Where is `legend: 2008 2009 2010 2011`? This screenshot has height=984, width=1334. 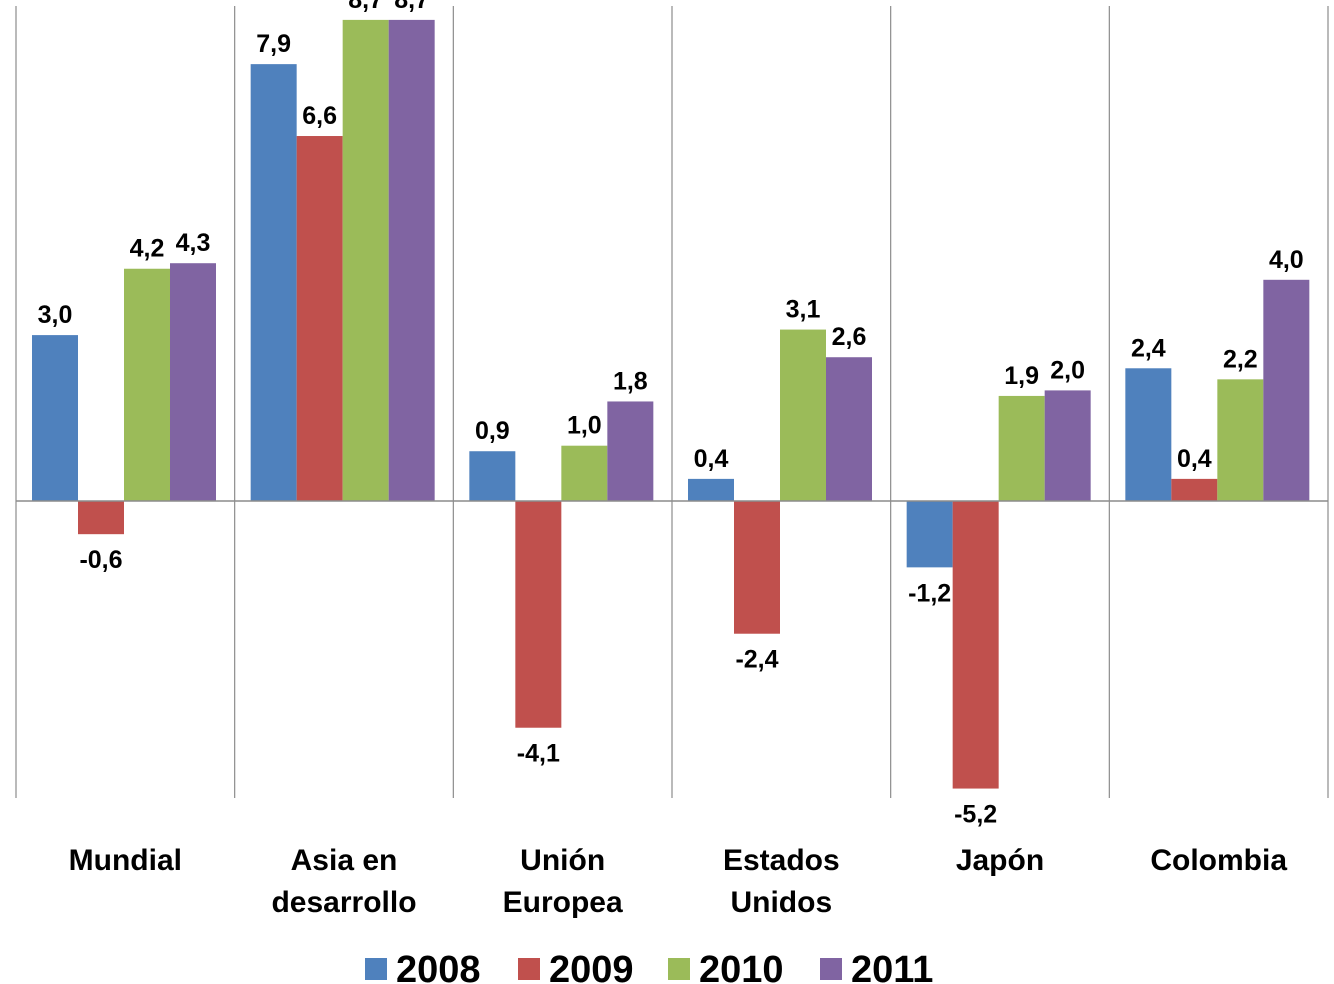
legend: 2008 2009 2010 2011 is located at coordinates (649, 966).